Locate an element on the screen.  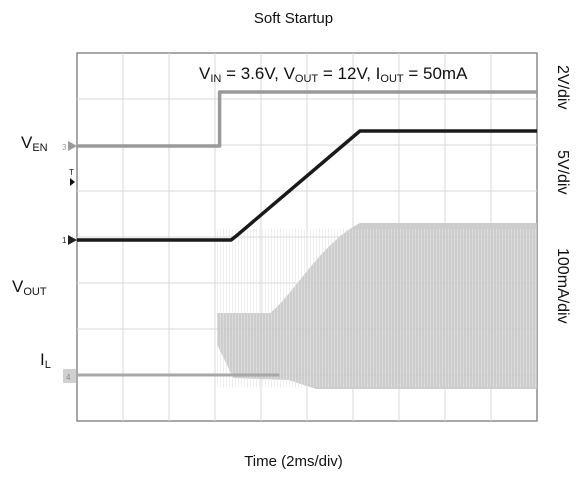
series-label-ven: VEN is located at coordinates (34, 143).